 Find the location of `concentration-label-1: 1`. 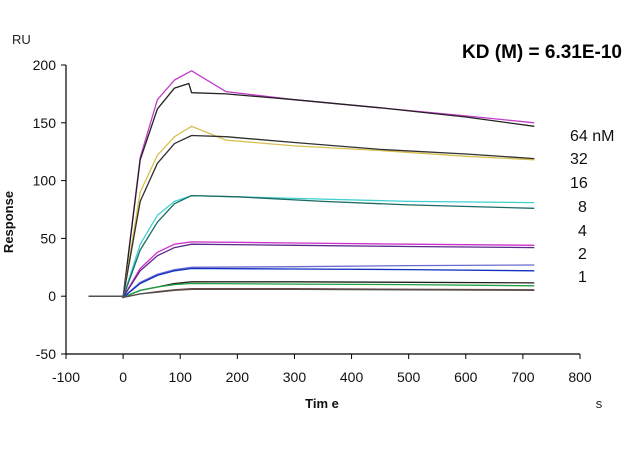

concentration-label-1: 1 is located at coordinates (582, 277).